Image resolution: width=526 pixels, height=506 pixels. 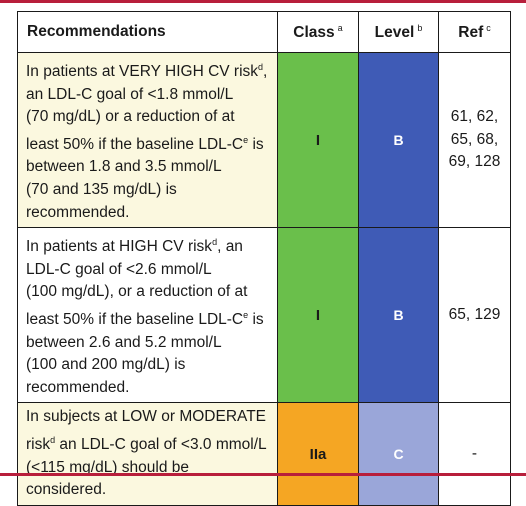 I want to click on header-level-footnote: b, so click(x=420, y=27).